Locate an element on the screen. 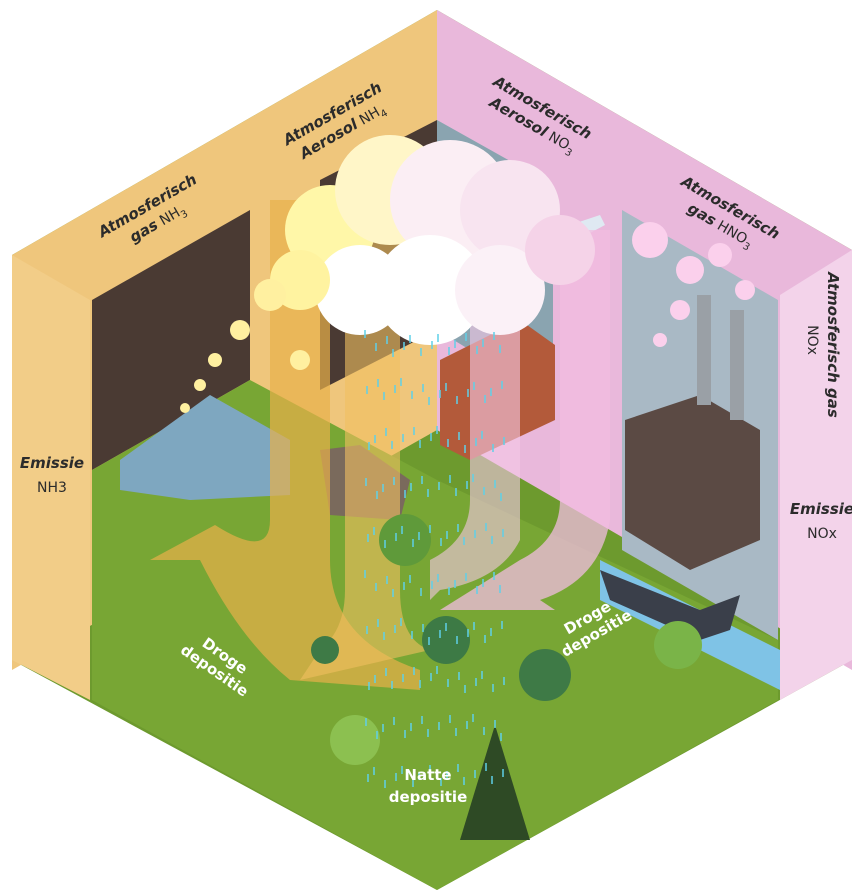 The height and width of the screenshot is (896, 852). sub: 4 is located at coordinates (384, 114).